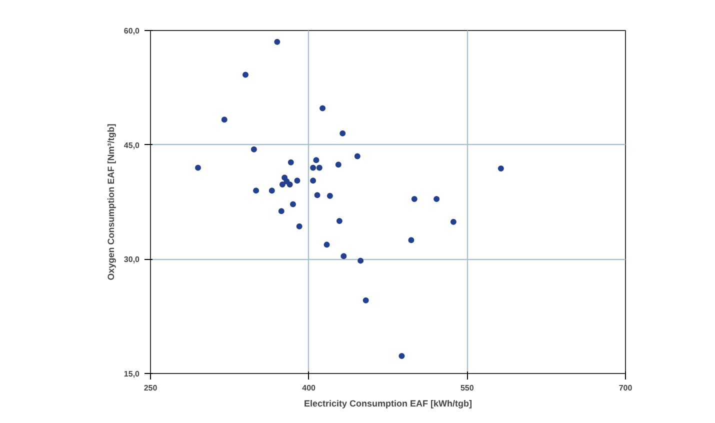 The width and height of the screenshot is (715, 423). I want to click on x-tick-label: 550, so click(467, 388).